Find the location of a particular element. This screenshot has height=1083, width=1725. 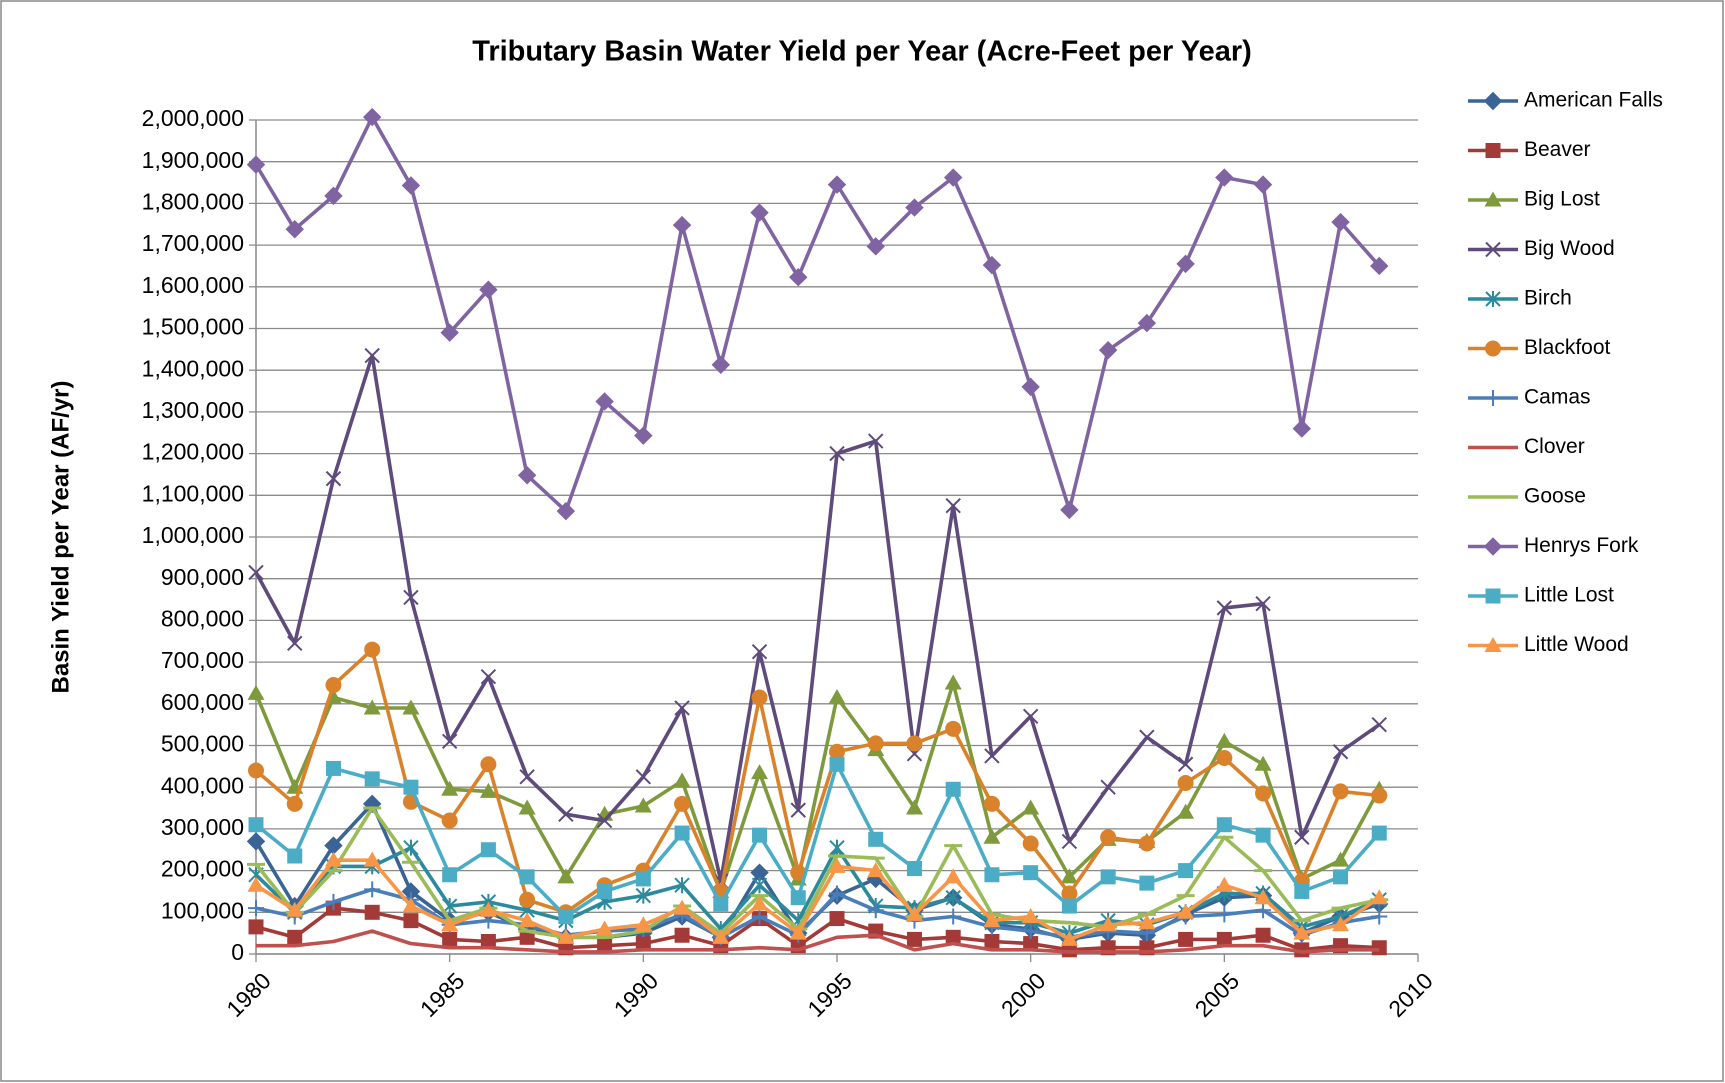

y-tick-label: 1,000,000 is located at coordinates (193, 535).